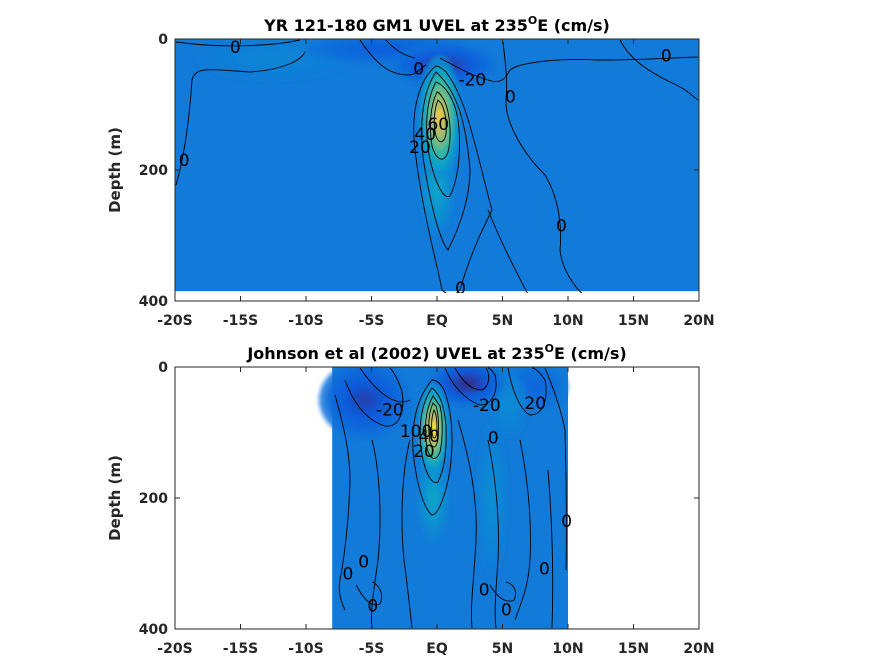 Image resolution: width=875 pixels, height=656 pixels. I want to click on heatmap-features, so click(345, 137).